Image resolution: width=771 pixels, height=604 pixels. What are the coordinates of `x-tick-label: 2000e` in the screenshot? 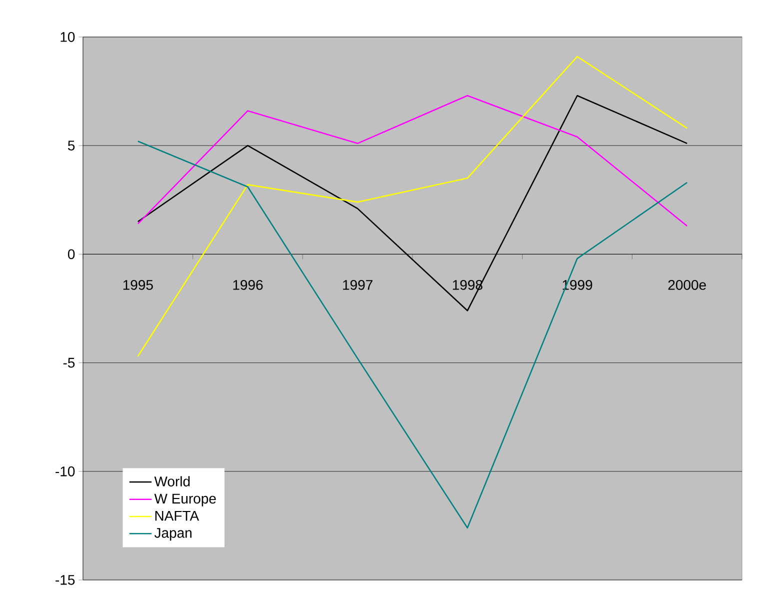 It's located at (687, 285).